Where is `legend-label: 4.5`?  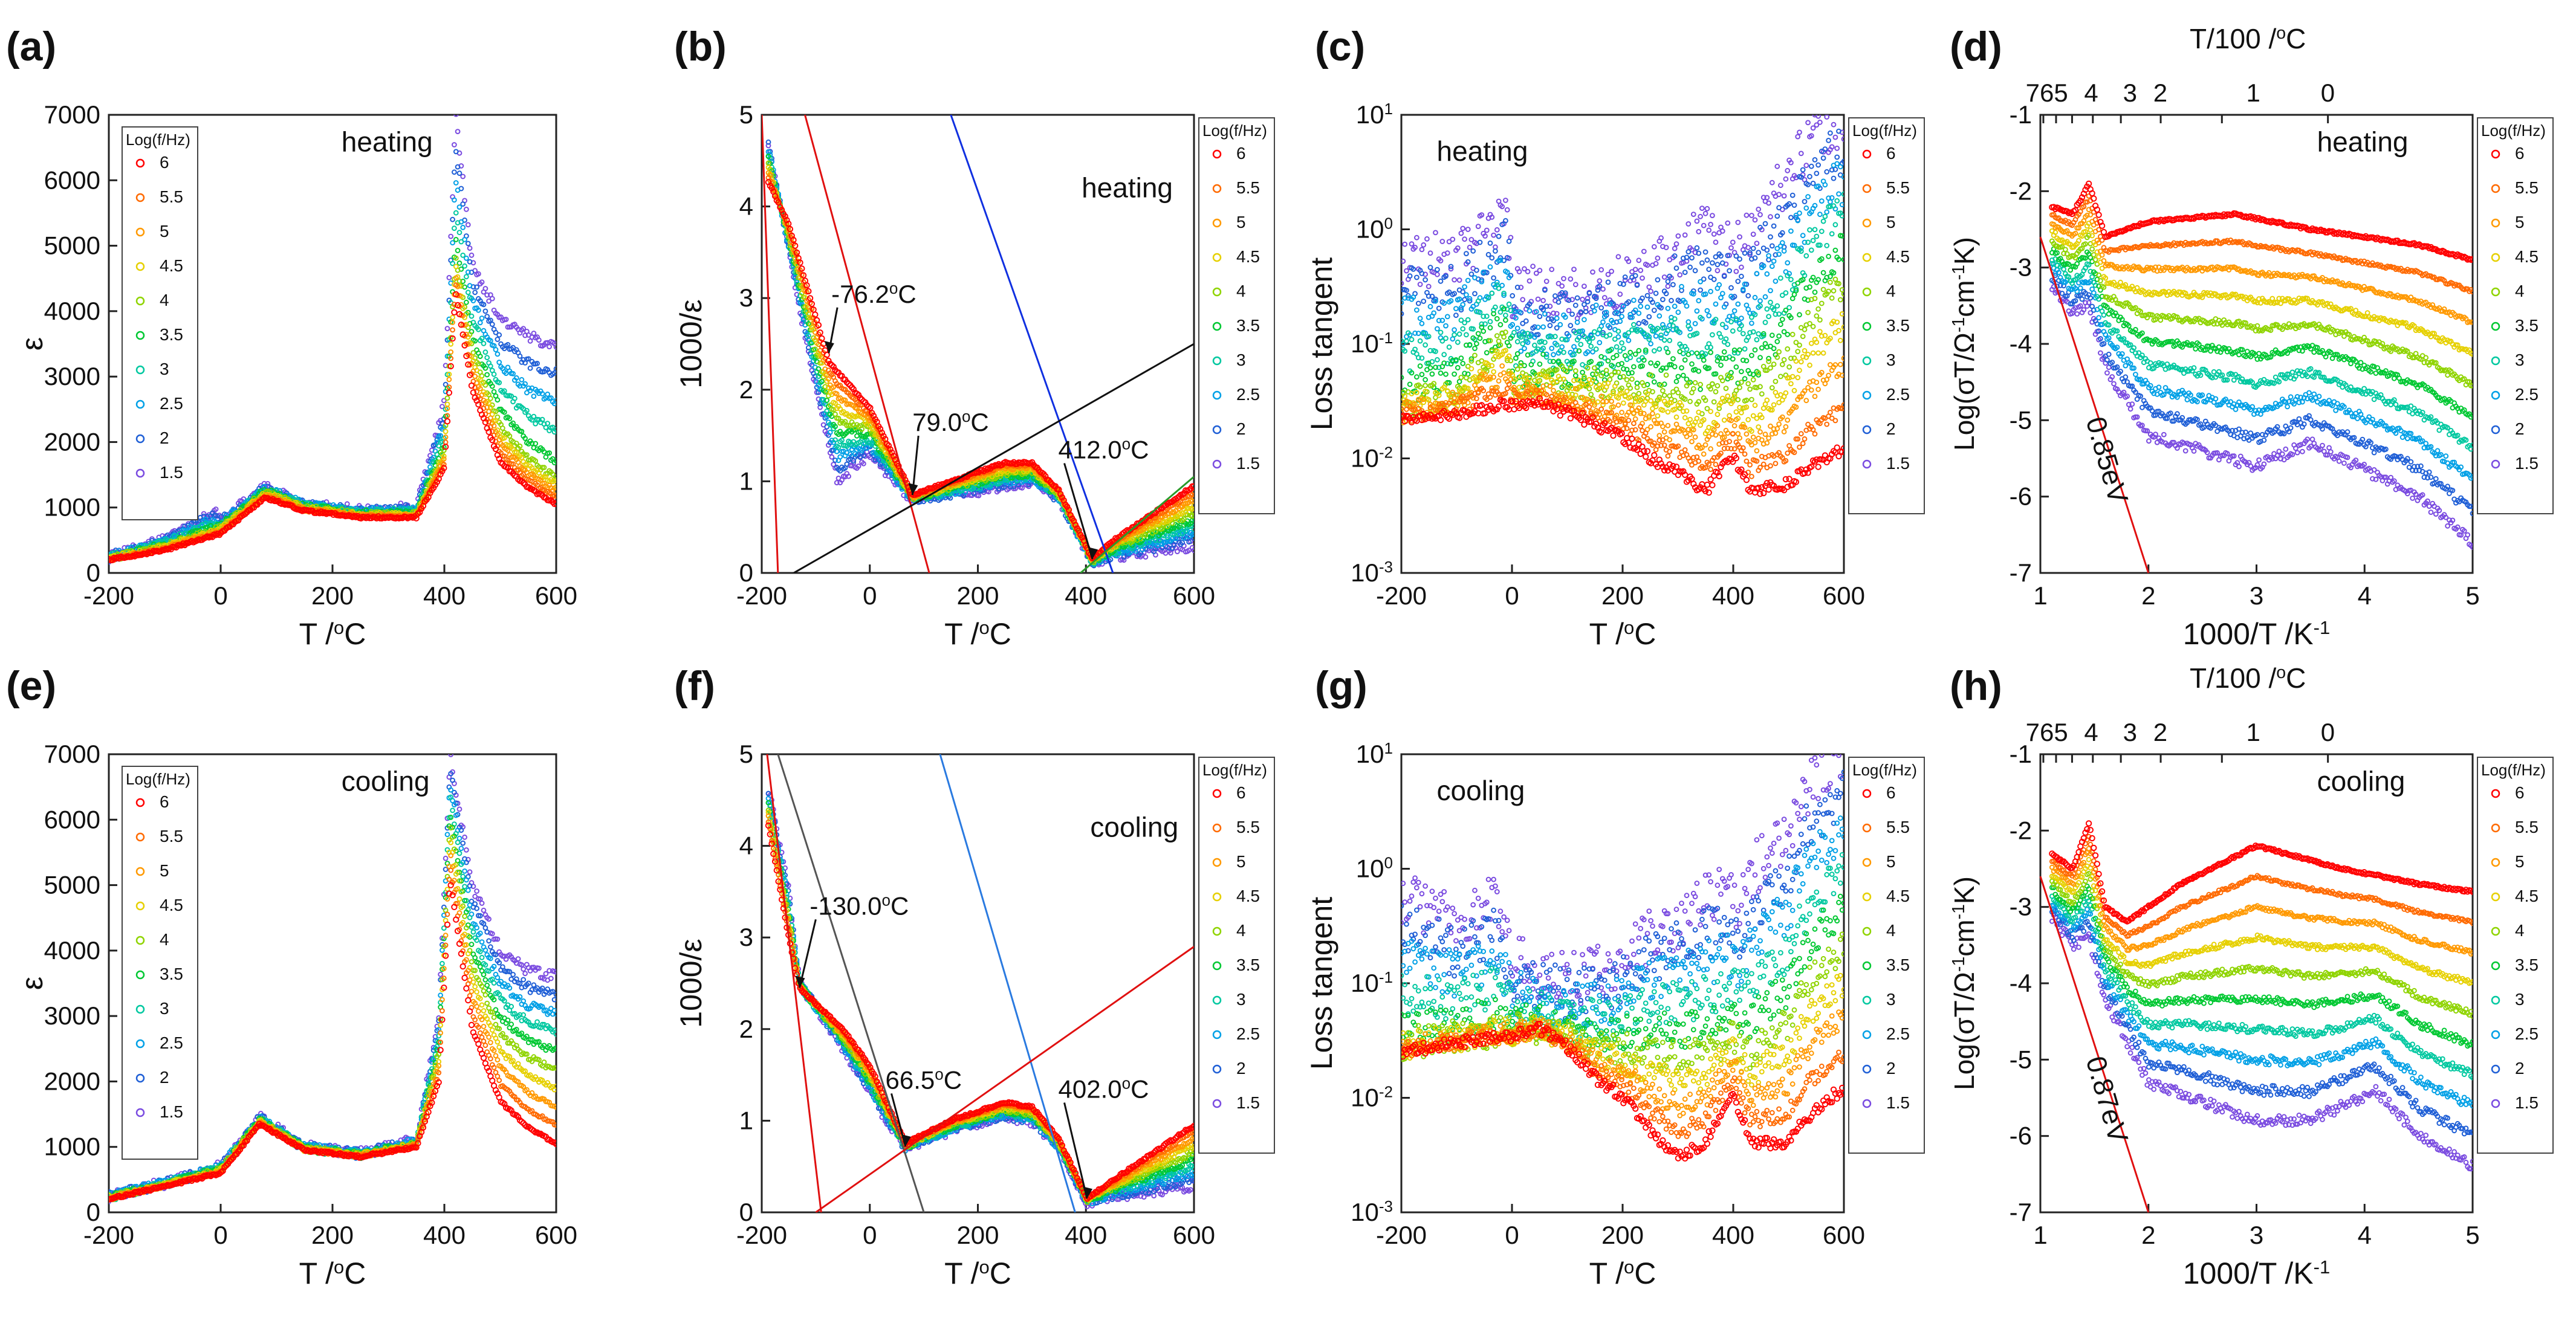 legend-label: 4.5 is located at coordinates (171, 265).